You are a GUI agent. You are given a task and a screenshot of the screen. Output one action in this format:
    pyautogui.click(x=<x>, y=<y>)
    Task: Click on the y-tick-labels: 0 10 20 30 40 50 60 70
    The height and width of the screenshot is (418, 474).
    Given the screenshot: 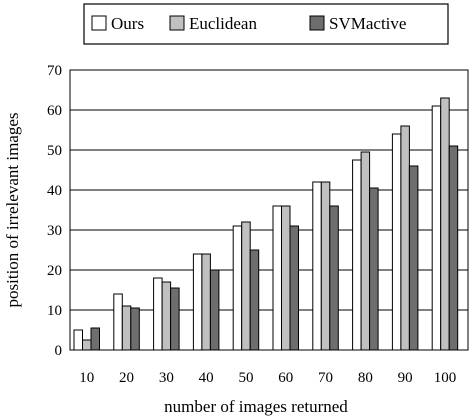 What is the action you would take?
    pyautogui.click(x=54, y=211)
    